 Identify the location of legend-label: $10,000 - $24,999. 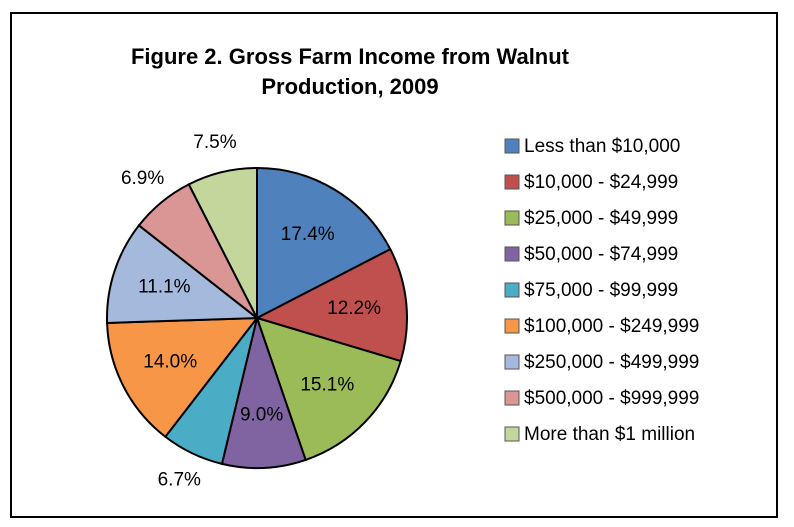
(601, 182).